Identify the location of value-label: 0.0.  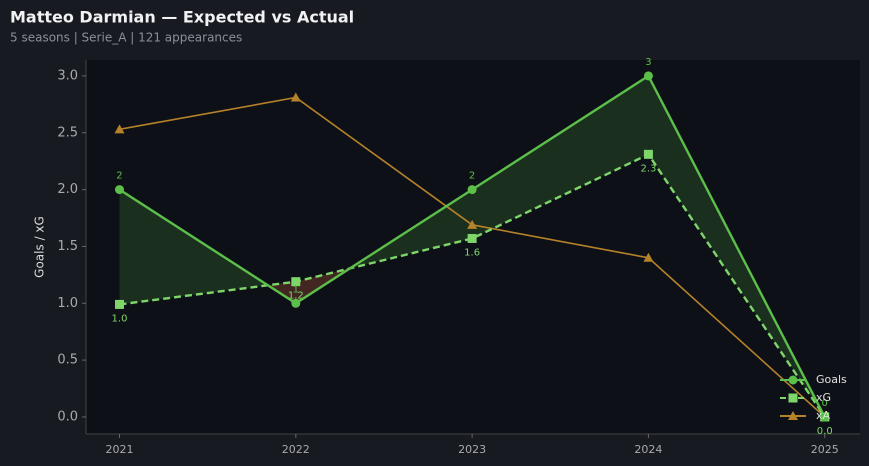
(825, 431).